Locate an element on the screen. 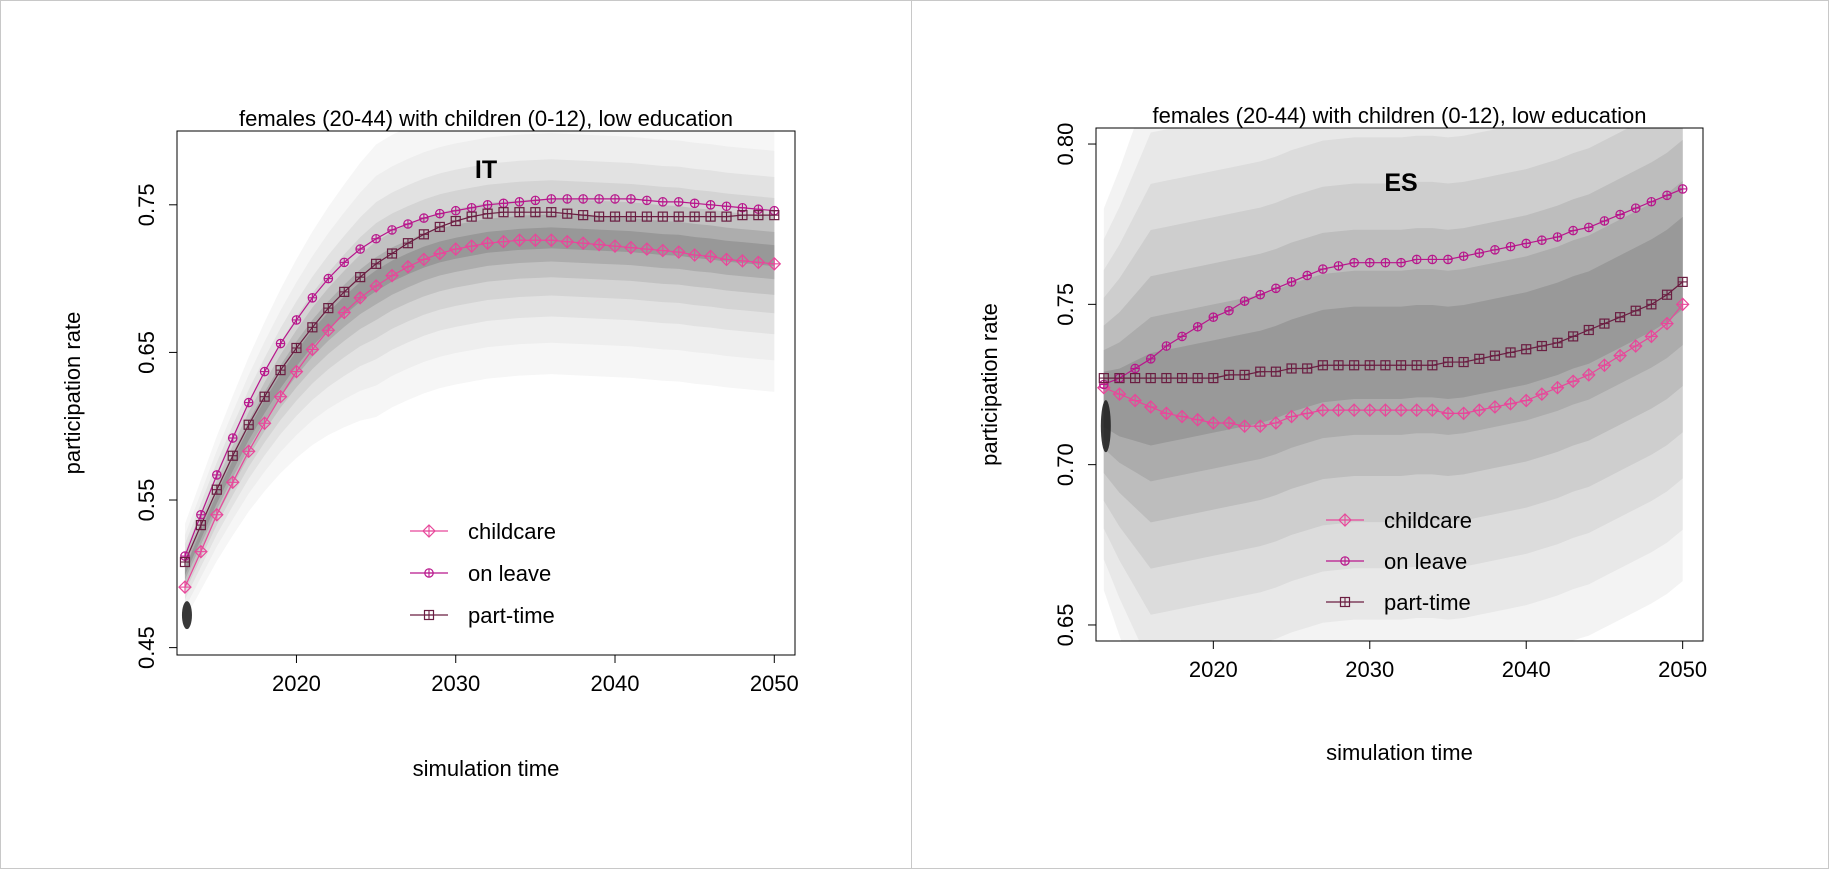  y-tick-label: 0.45 is located at coordinates (146, 647).